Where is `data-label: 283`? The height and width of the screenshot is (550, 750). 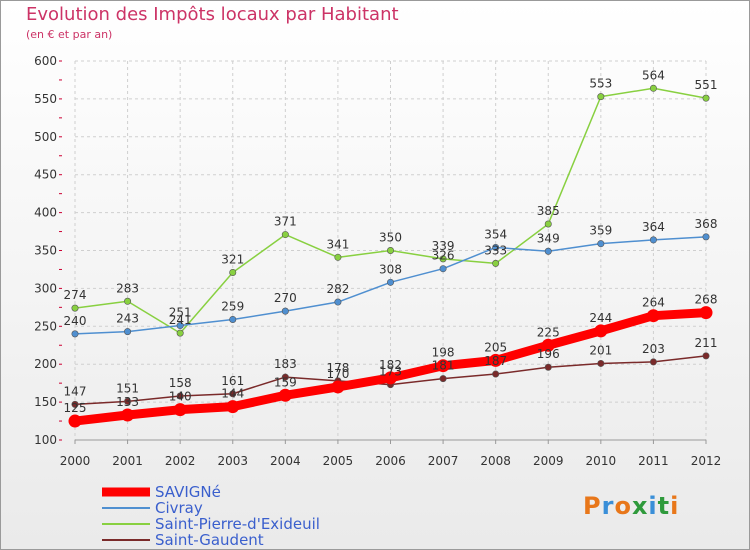 data-label: 283 is located at coordinates (127, 288).